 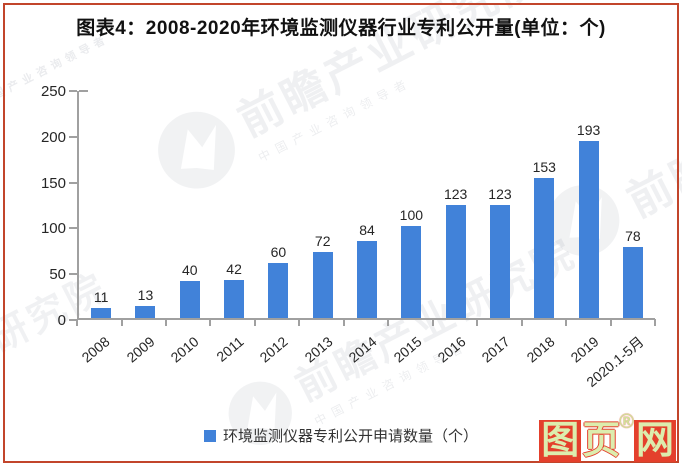 I want to click on y-axis-ticks, so click(x=73, y=205).